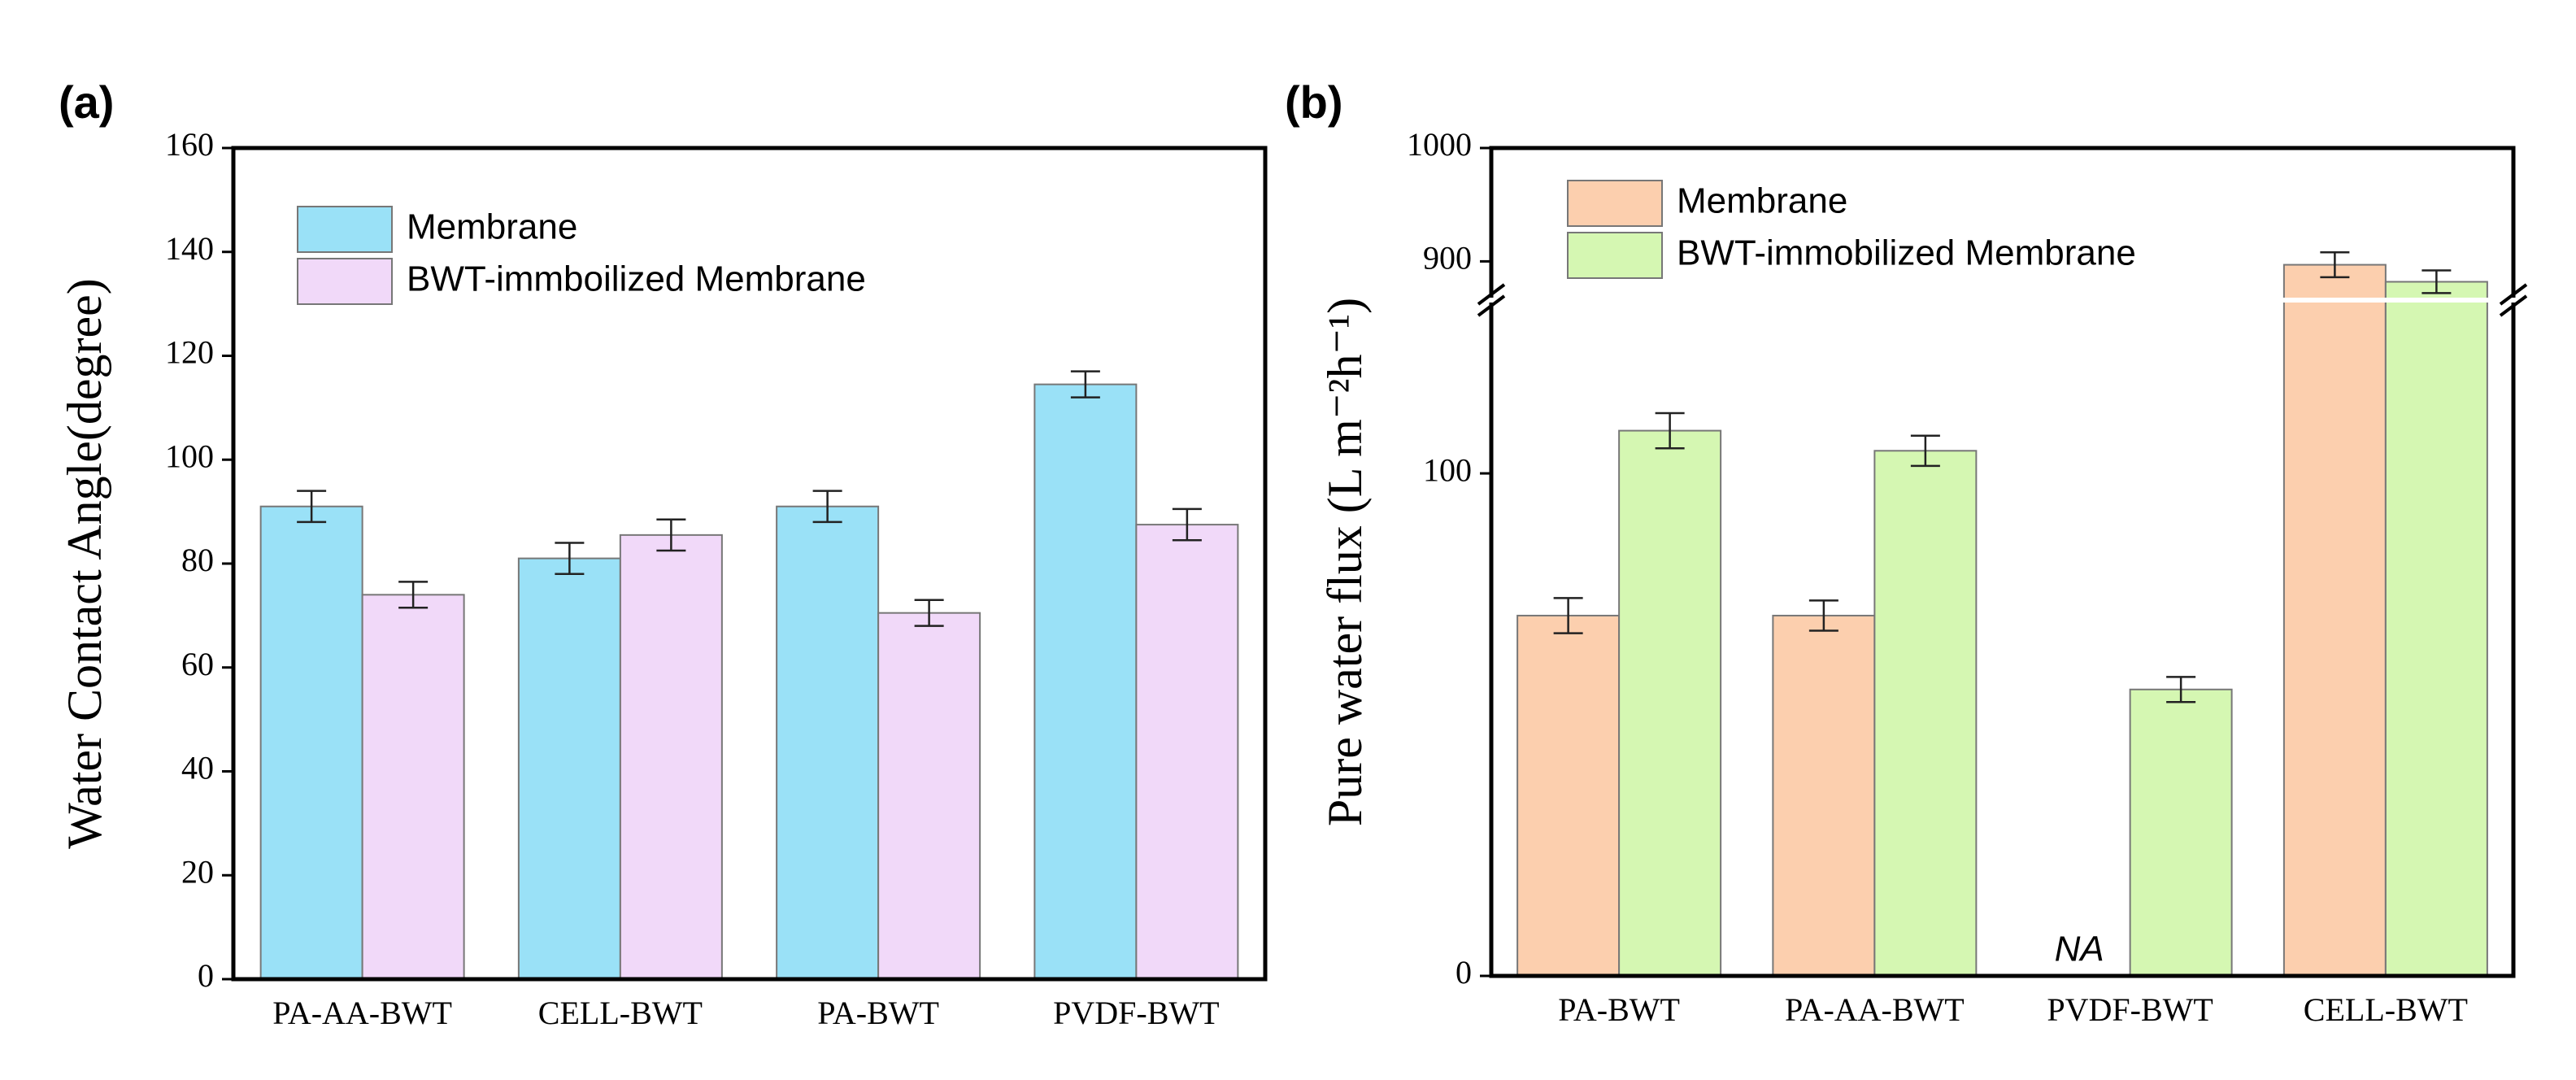  What do you see at coordinates (198, 768) in the screenshot?
I see `y-tick-label: 40` at bounding box center [198, 768].